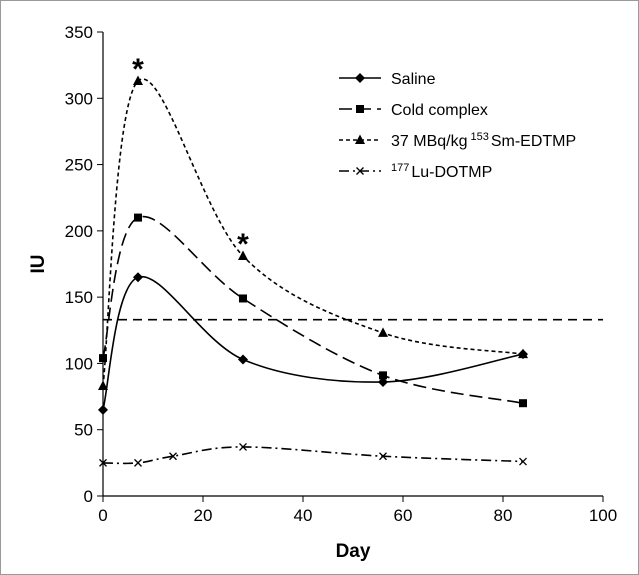  What do you see at coordinates (533, 141) in the screenshot?
I see `legend-label: Sm-EDTMP` at bounding box center [533, 141].